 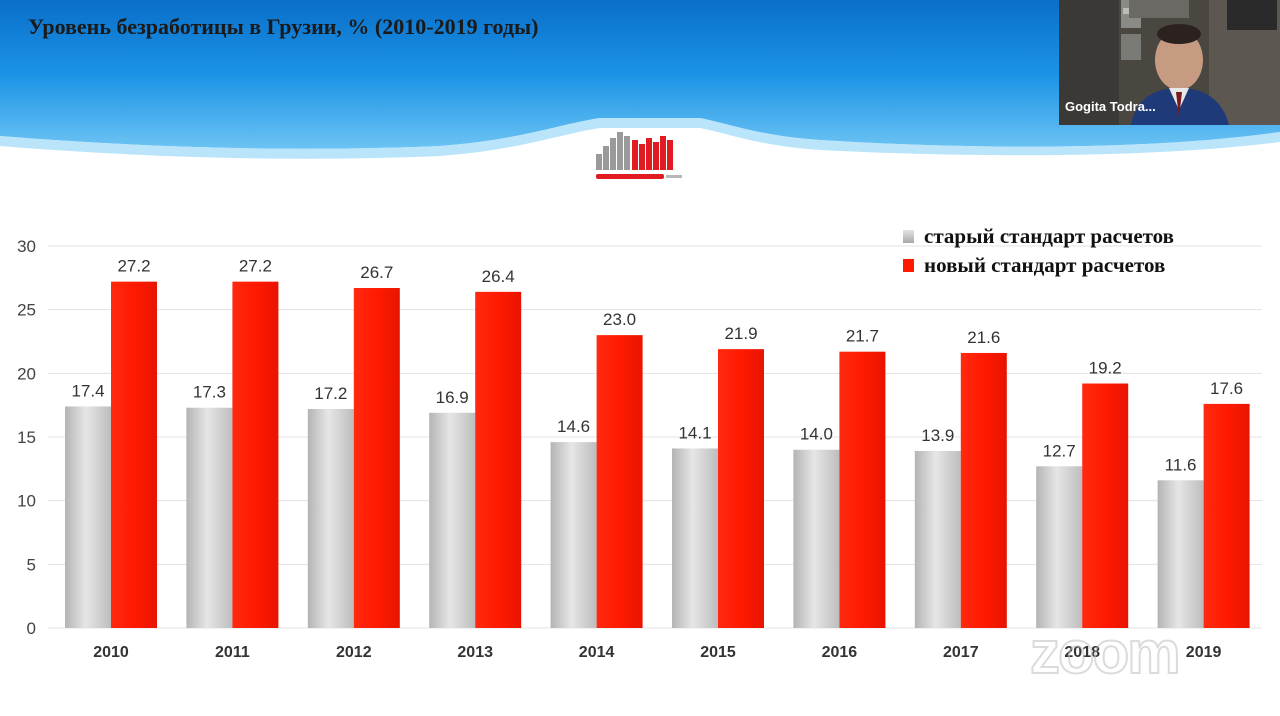 What do you see at coordinates (1082, 652) in the screenshot?
I see `x-tick-label-2018: 2018` at bounding box center [1082, 652].